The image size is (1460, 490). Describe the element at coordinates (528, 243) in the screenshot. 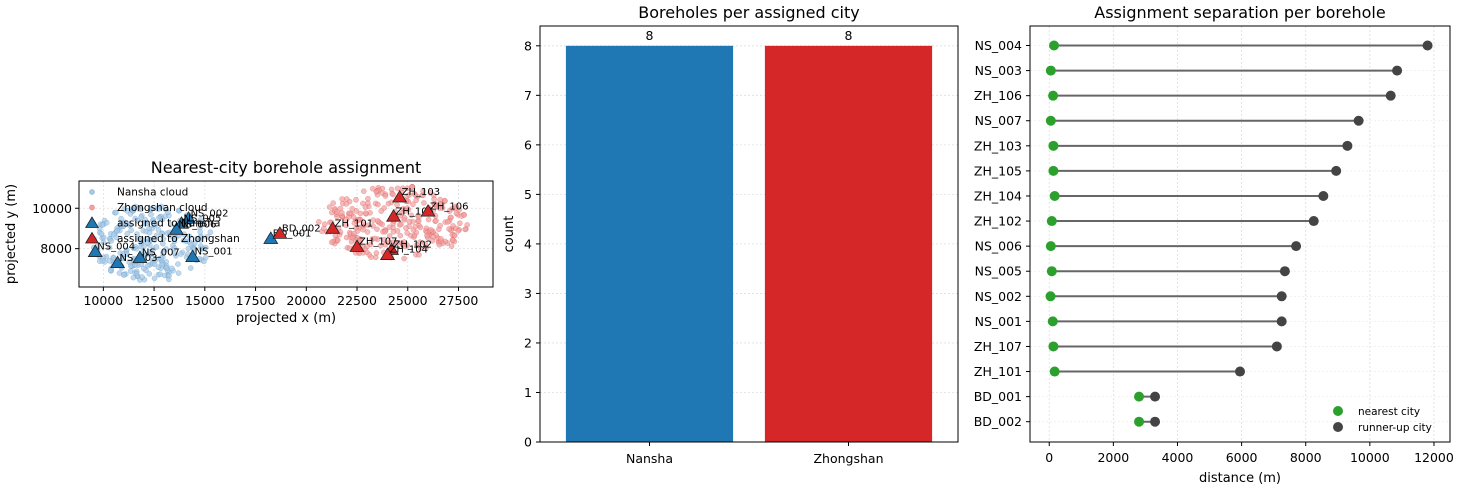

I see `y-tick-label: 4` at that location.